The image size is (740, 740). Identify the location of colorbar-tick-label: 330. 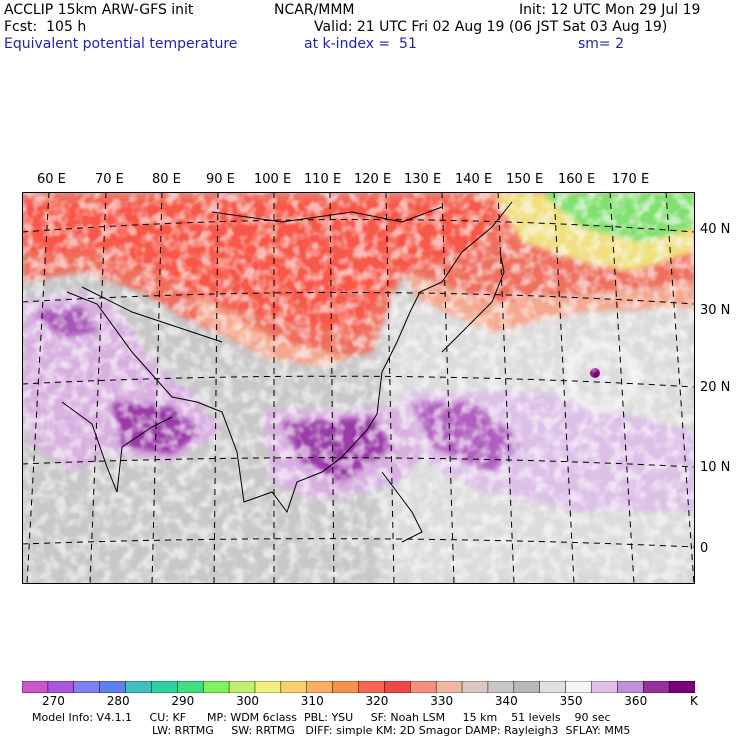
(442, 701).